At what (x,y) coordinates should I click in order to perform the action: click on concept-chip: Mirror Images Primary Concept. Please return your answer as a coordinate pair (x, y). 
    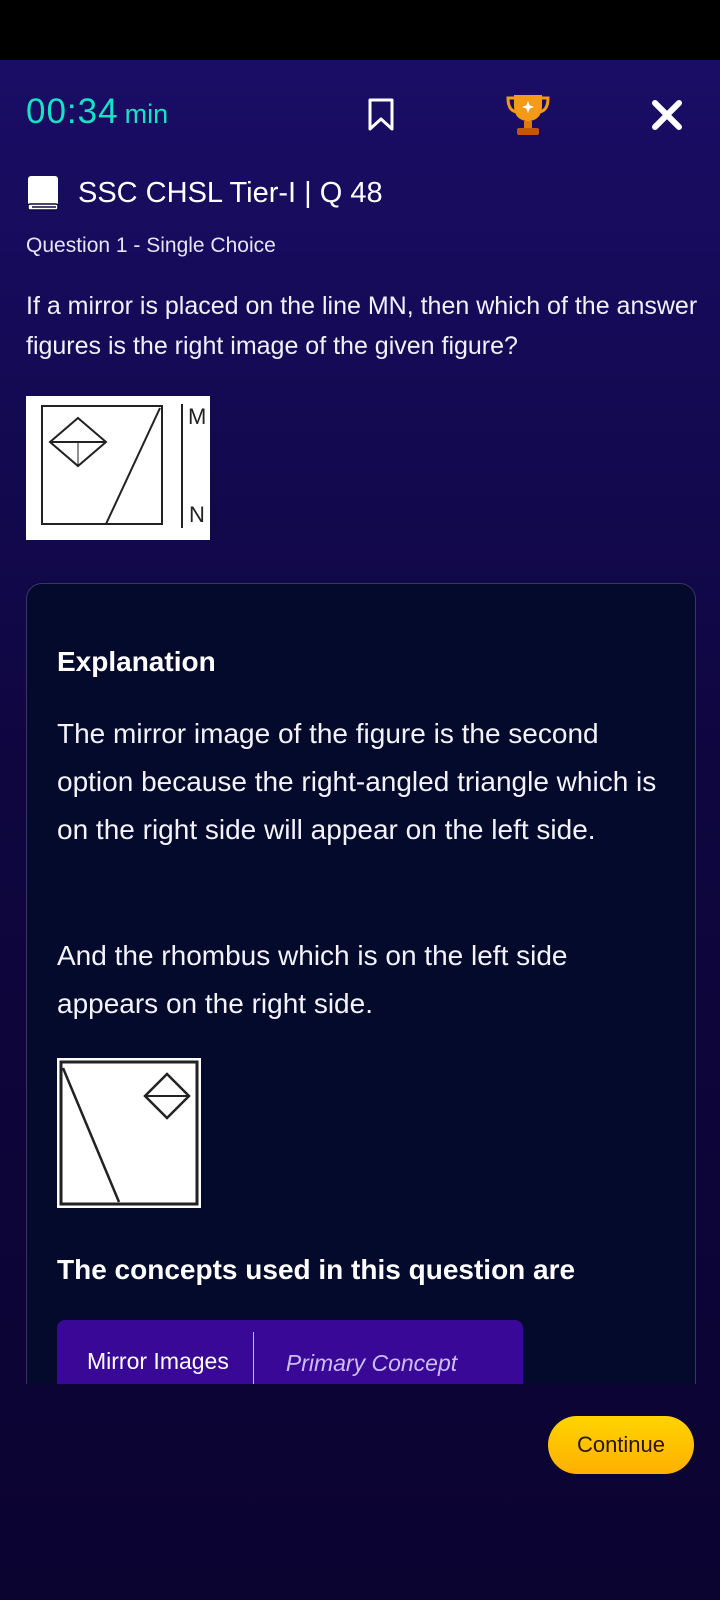
    Looking at the image, I should click on (290, 1352).